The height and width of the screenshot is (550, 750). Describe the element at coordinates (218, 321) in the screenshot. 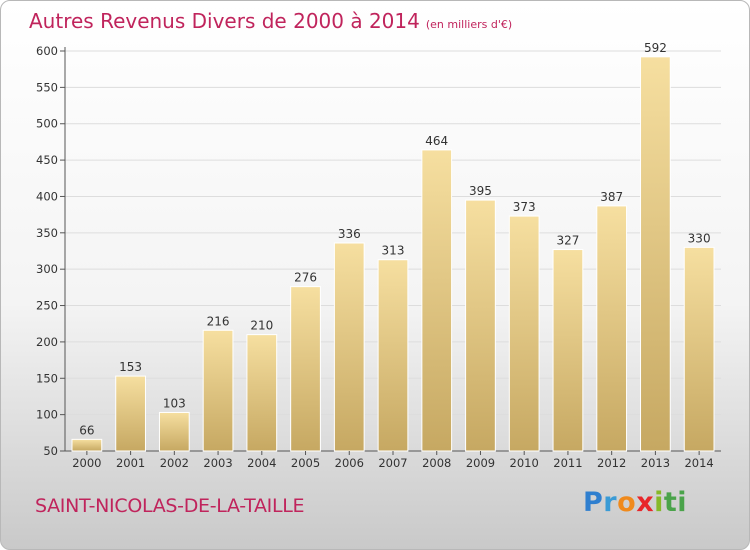

I see `data-label: 216` at that location.